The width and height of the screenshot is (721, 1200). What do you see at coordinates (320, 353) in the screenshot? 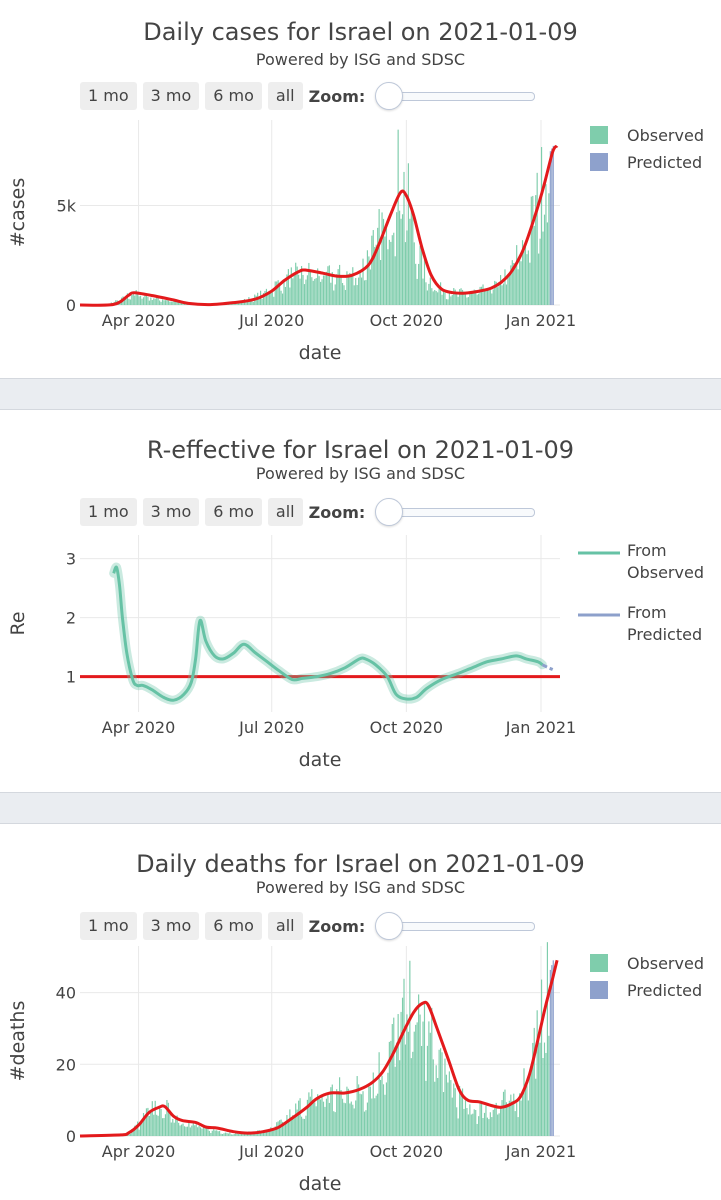
I see `x-axis-label: date` at bounding box center [320, 353].